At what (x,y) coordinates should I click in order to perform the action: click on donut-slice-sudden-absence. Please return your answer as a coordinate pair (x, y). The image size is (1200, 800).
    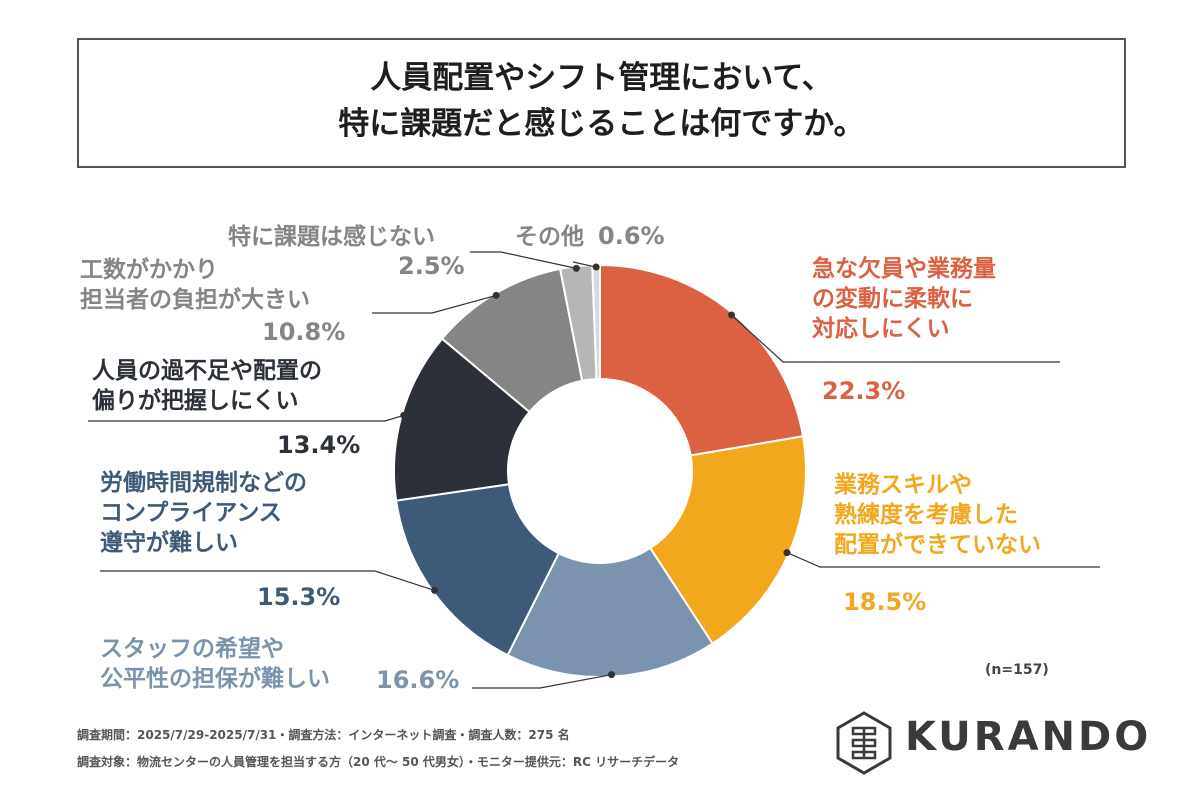
    Looking at the image, I should click on (702, 360).